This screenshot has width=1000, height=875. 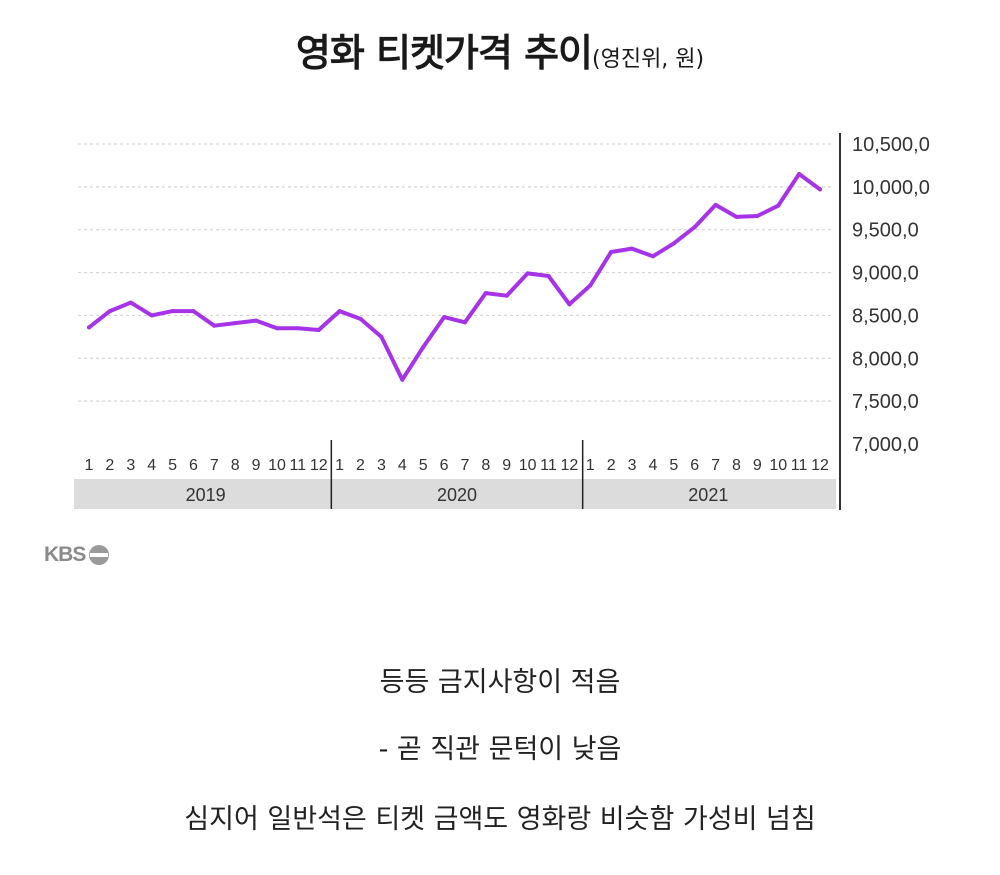 I want to click on caption-line-2: - 곧 직관 문턱이 낮음, so click(x=500, y=749).